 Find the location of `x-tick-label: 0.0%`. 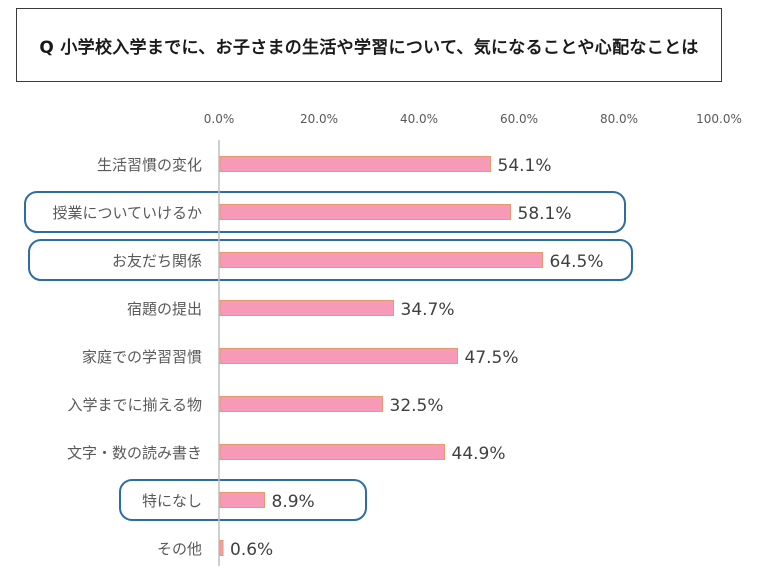

x-tick-label: 0.0% is located at coordinates (219, 119).